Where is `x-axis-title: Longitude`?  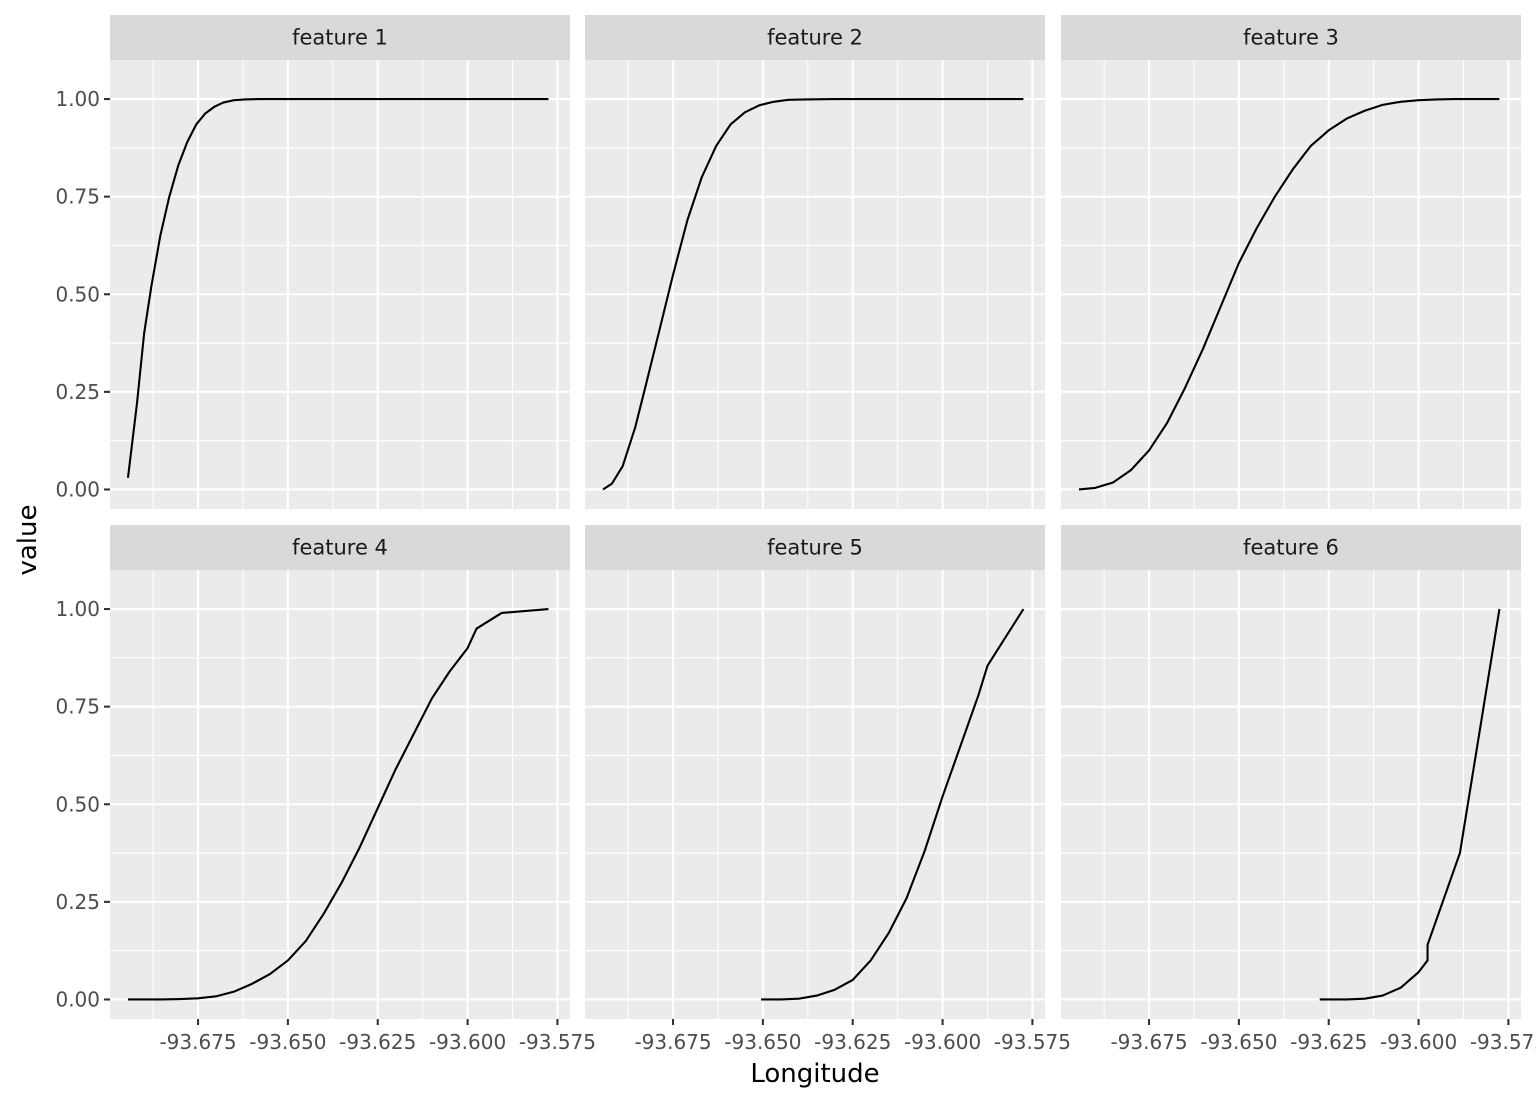 x-axis-title: Longitude is located at coordinates (814, 1074).